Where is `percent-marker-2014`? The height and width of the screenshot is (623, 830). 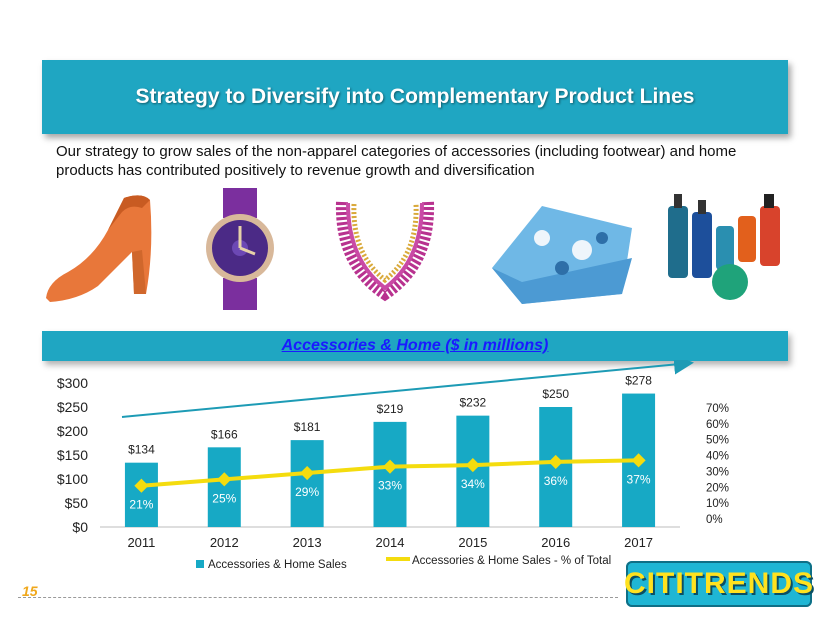 percent-marker-2014 is located at coordinates (390, 466).